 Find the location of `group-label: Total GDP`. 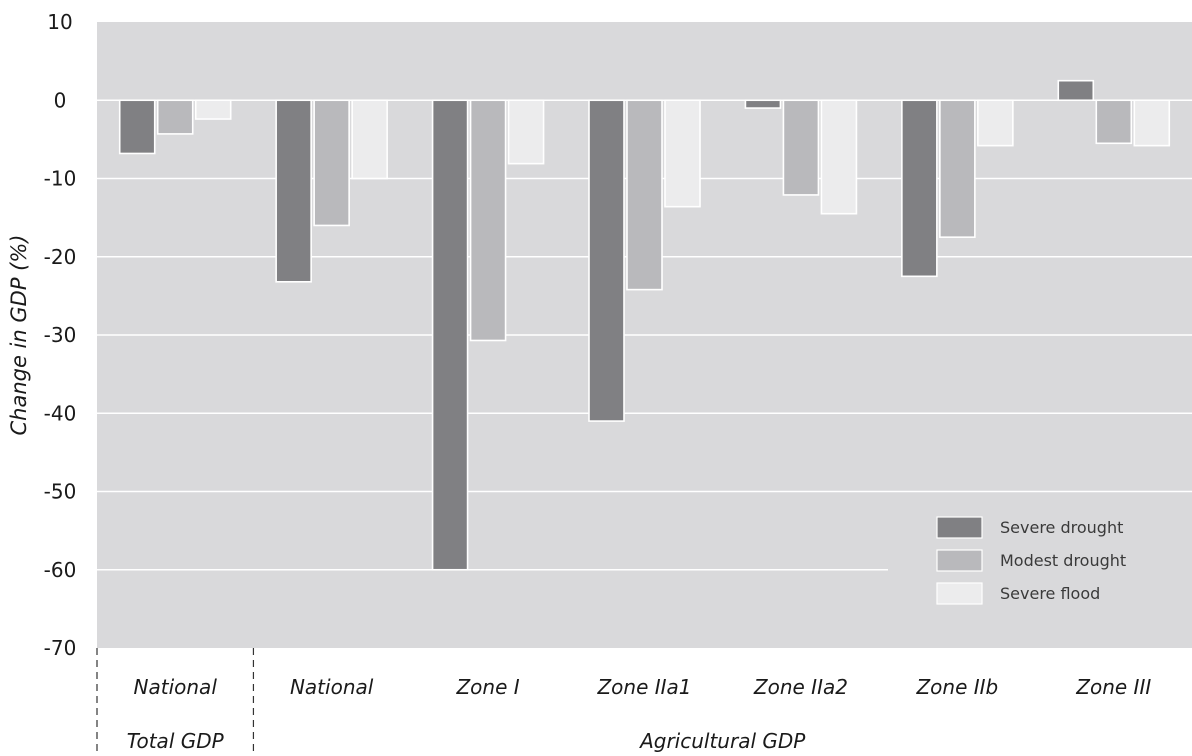

group-label: Total GDP is located at coordinates (176, 741).